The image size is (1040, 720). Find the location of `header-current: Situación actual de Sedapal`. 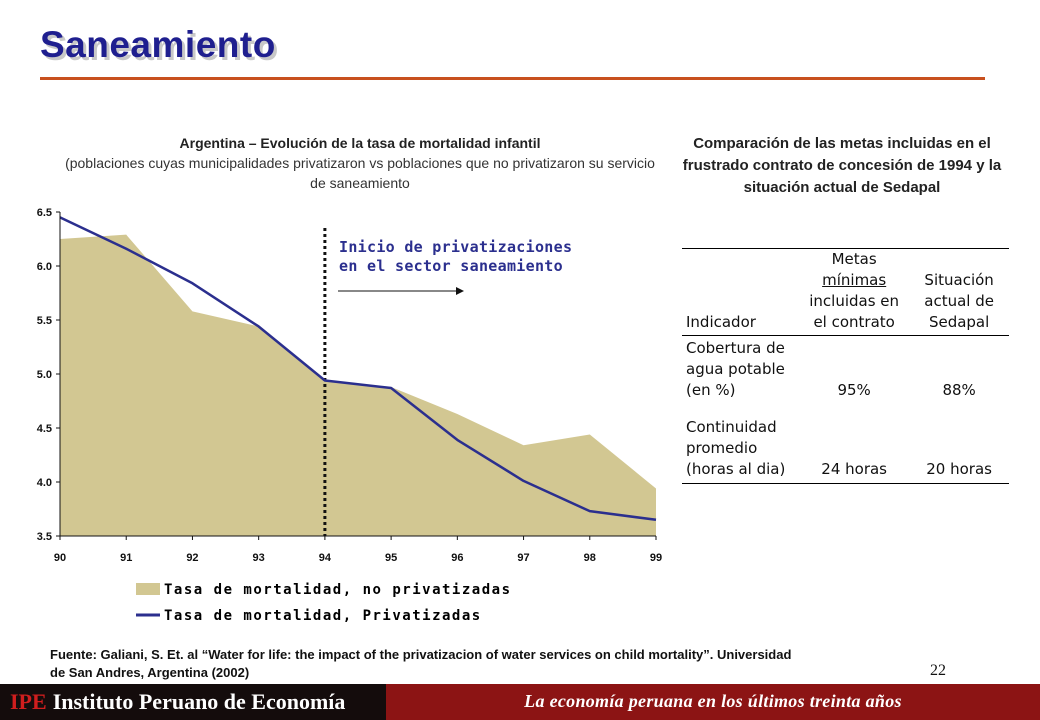

header-current: Situación actual de Sedapal is located at coordinates (959, 292).